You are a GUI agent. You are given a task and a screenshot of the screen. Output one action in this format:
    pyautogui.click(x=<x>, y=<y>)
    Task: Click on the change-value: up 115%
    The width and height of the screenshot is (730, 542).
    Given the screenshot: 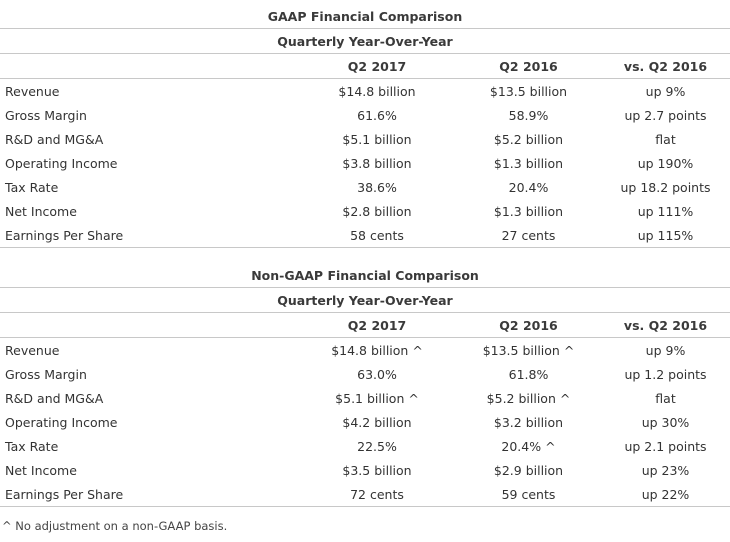 What is the action you would take?
    pyautogui.click(x=665, y=235)
    